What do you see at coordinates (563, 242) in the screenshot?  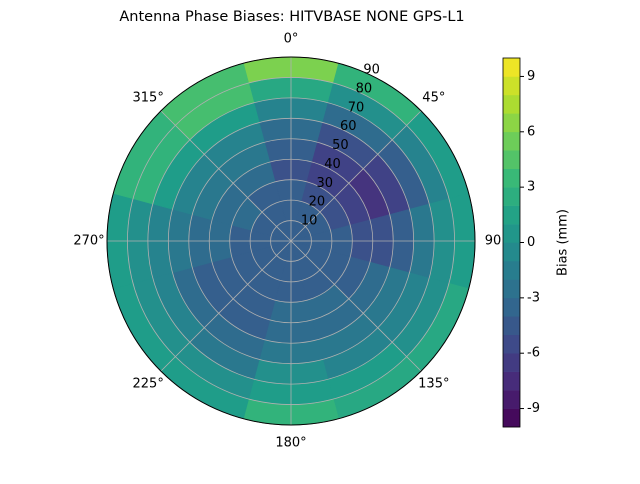 I see `colorbar-label: Bias (mm)` at bounding box center [563, 242].